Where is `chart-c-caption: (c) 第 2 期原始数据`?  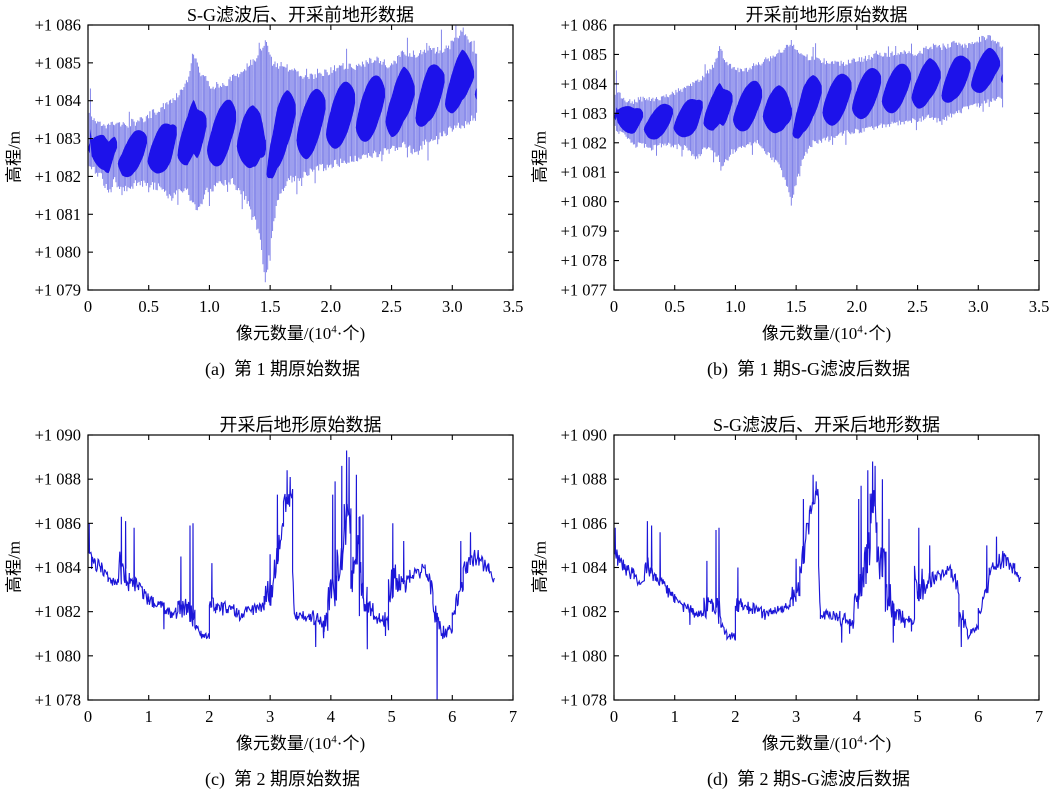 chart-c-caption: (c) 第 2 期原始数据 is located at coordinates (282, 778).